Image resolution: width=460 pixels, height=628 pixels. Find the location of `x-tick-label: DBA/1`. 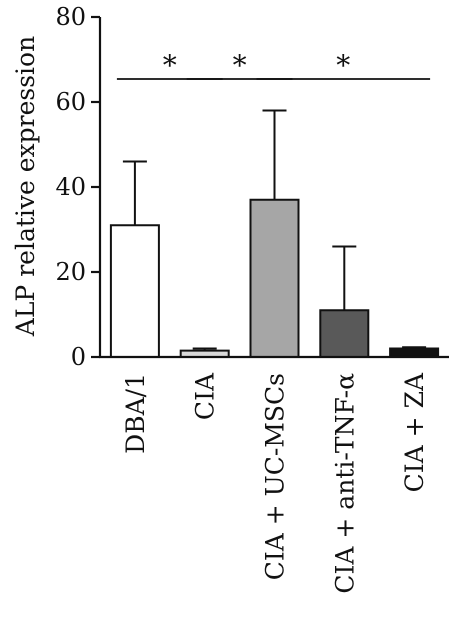

x-tick-label: DBA/1 is located at coordinates (135, 413).